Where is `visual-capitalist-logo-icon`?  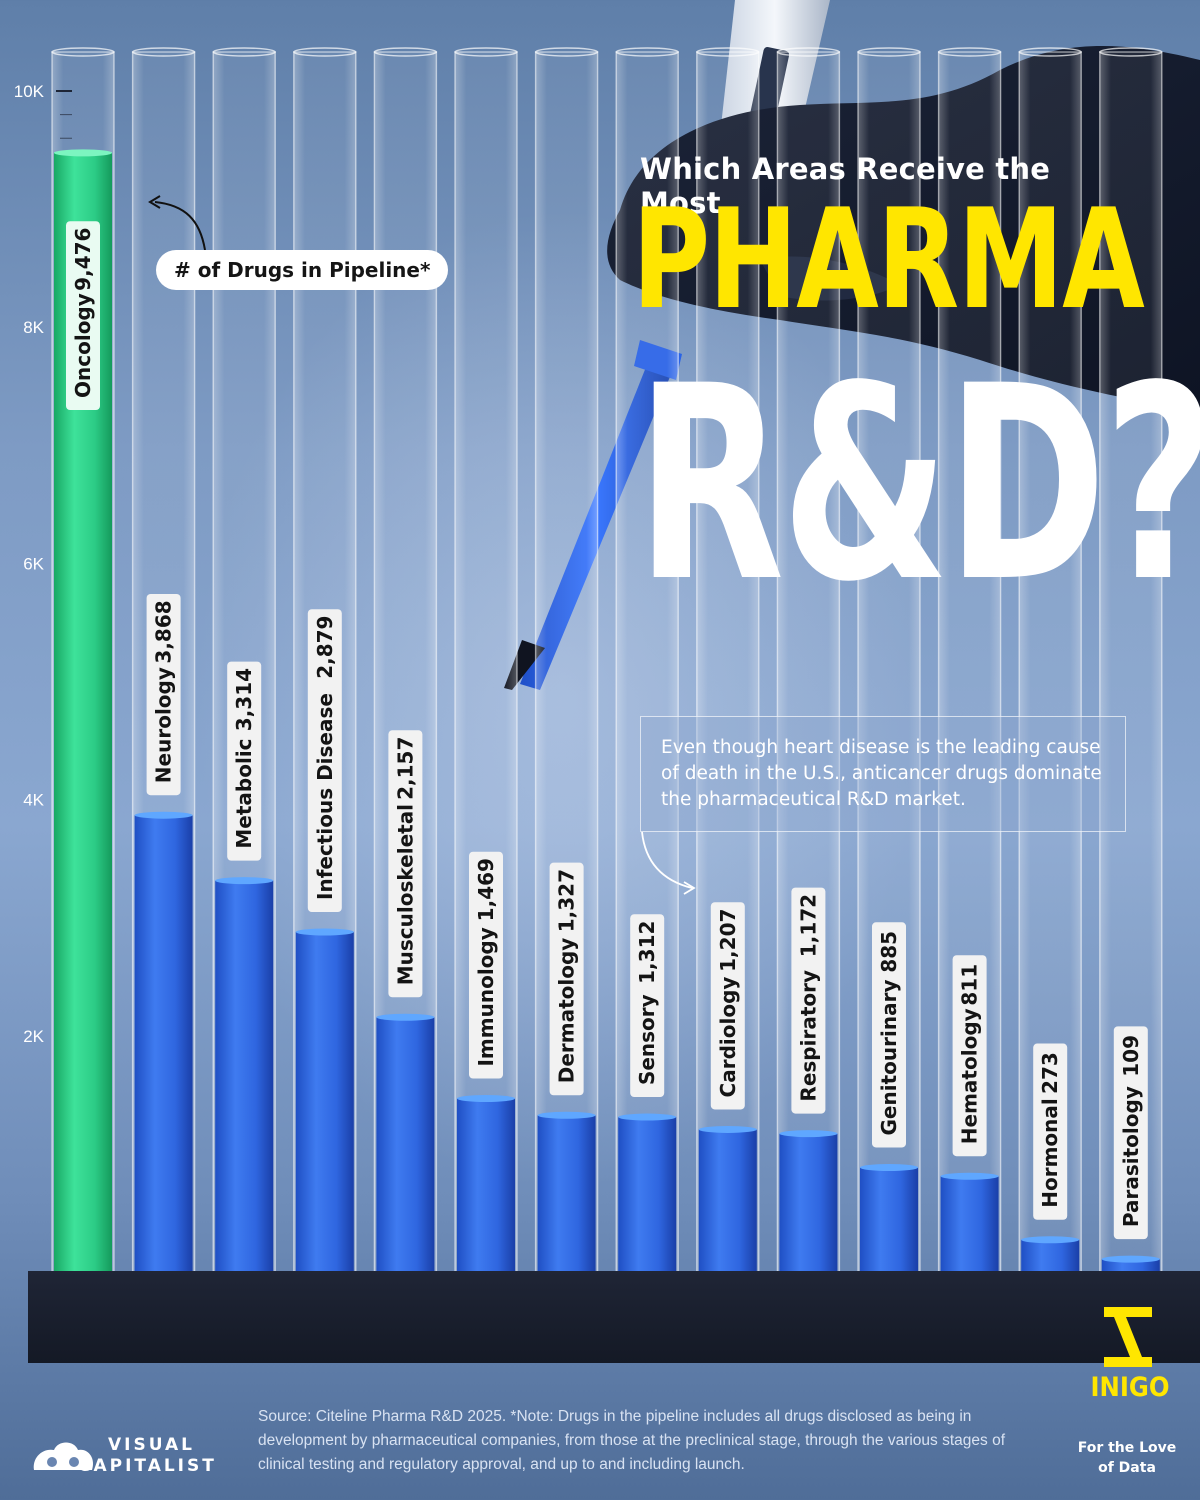 visual-capitalist-logo-icon is located at coordinates (63, 1456).